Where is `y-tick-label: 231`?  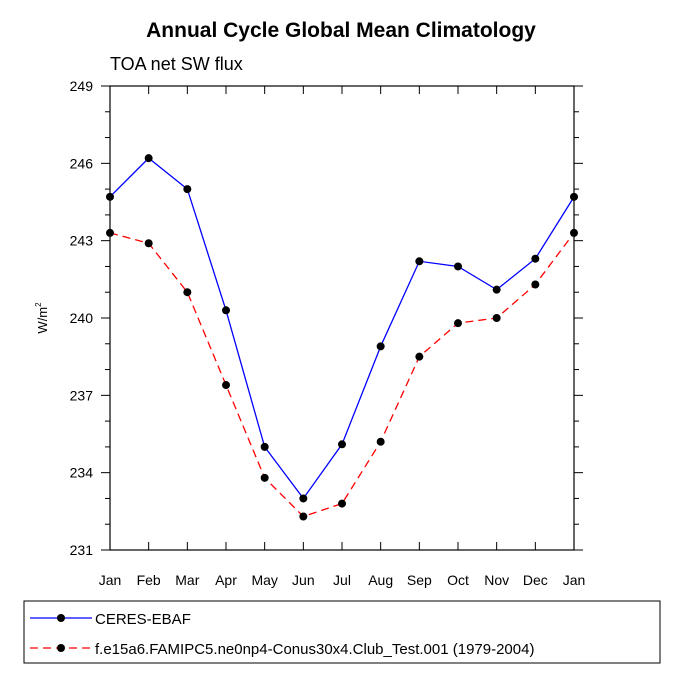
y-tick-label: 231 is located at coordinates (82, 550).